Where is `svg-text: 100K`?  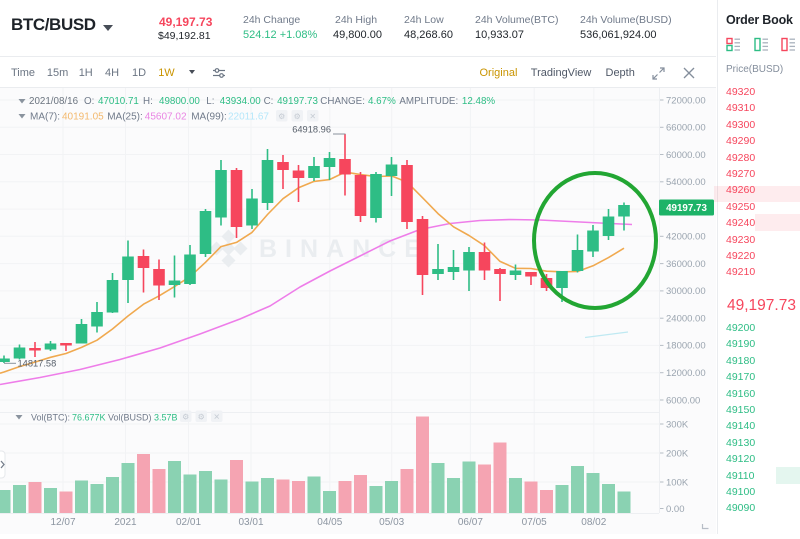 svg-text: 100K is located at coordinates (677, 482).